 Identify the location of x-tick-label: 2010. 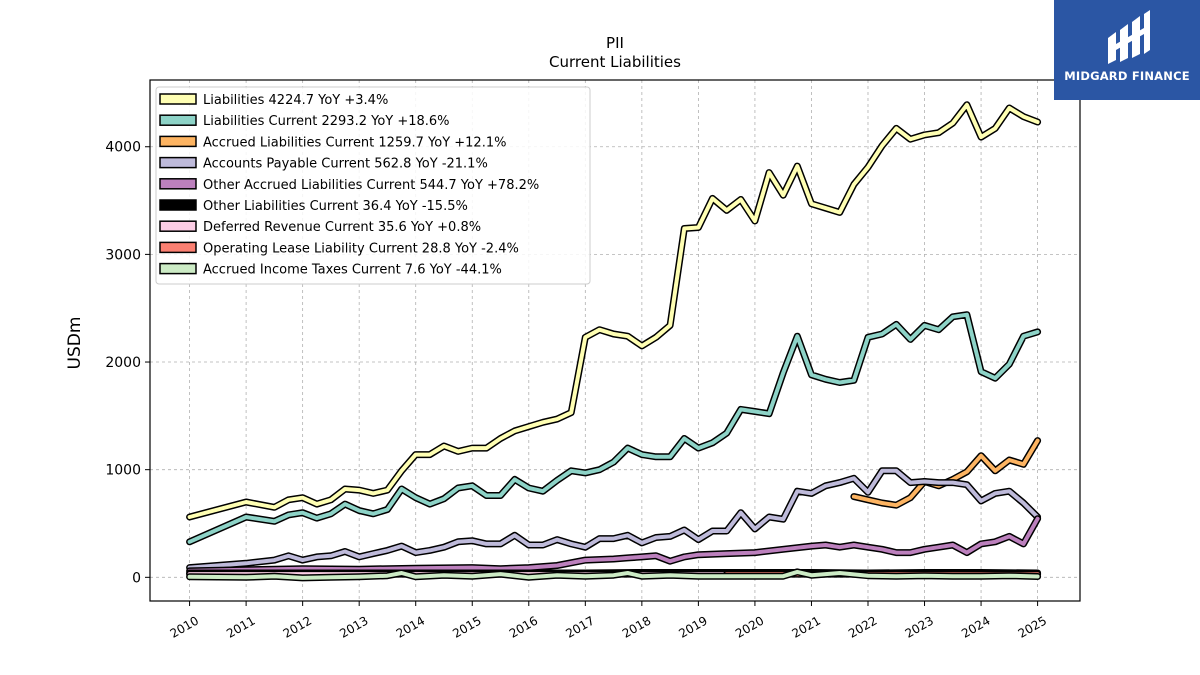
(184, 626).